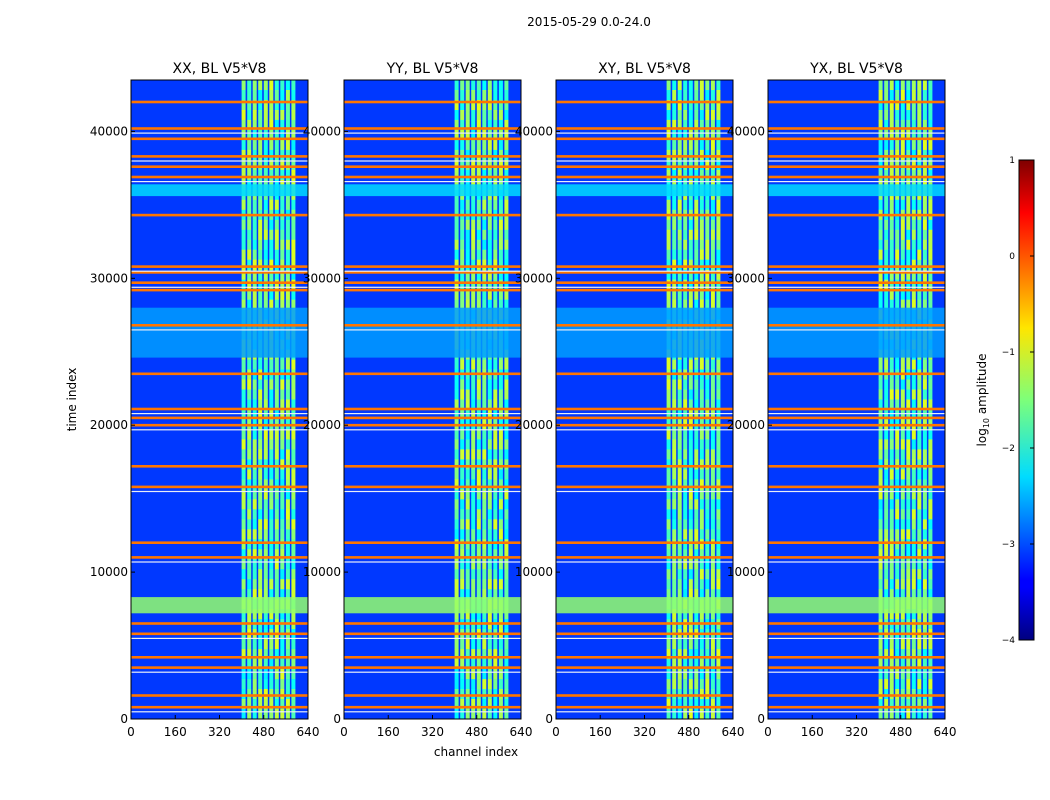  I want to click on y-tick-label: 40000, so click(534, 131).